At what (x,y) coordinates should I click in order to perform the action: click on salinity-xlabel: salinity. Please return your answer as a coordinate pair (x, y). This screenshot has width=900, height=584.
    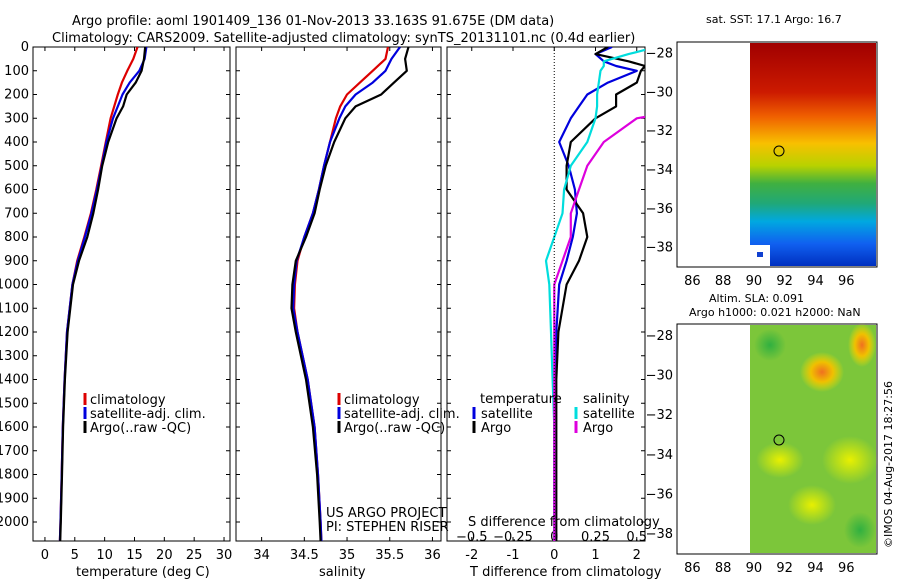
    Looking at the image, I should click on (342, 572).